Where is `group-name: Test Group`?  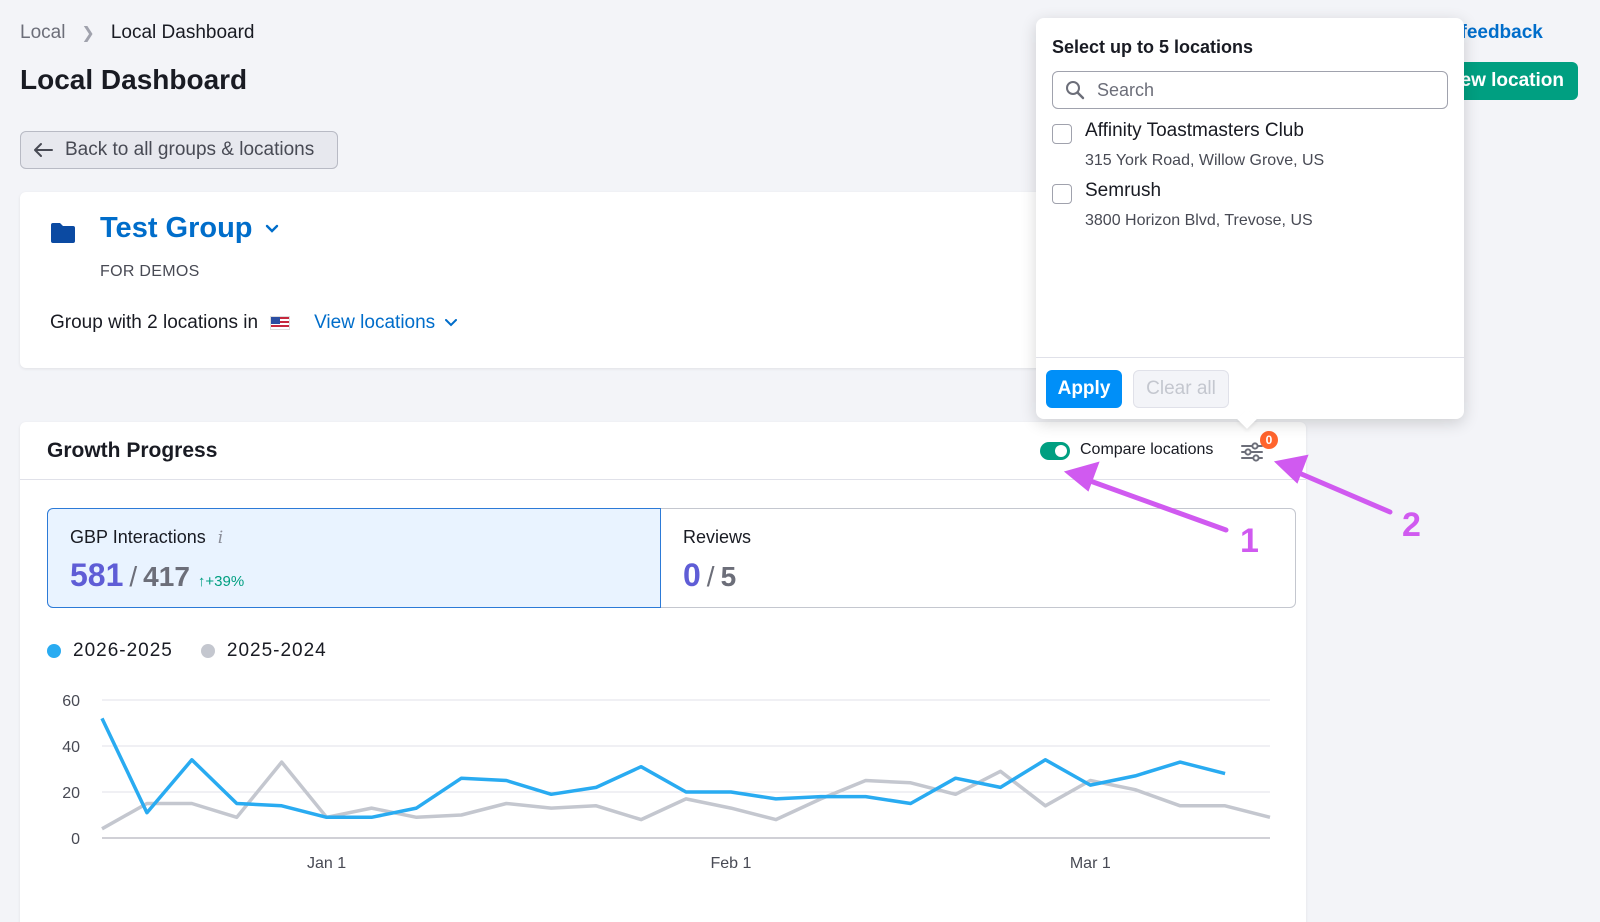 group-name: Test Group is located at coordinates (176, 228).